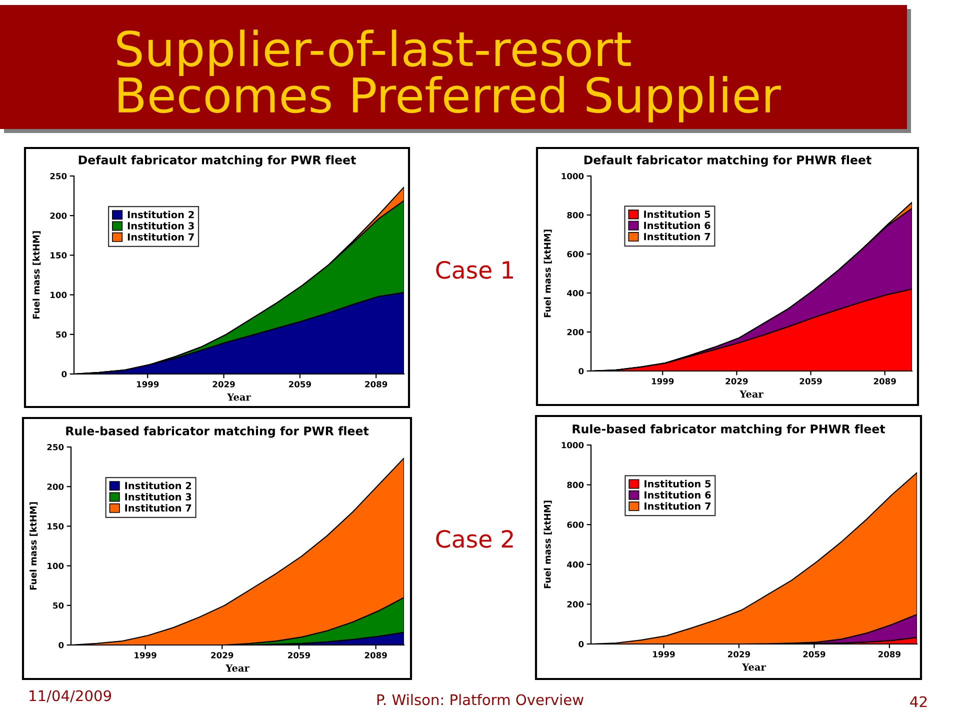  I want to click on text: Supplier-of-last-resort Becomes Preferred Supplier, so click(449, 76).